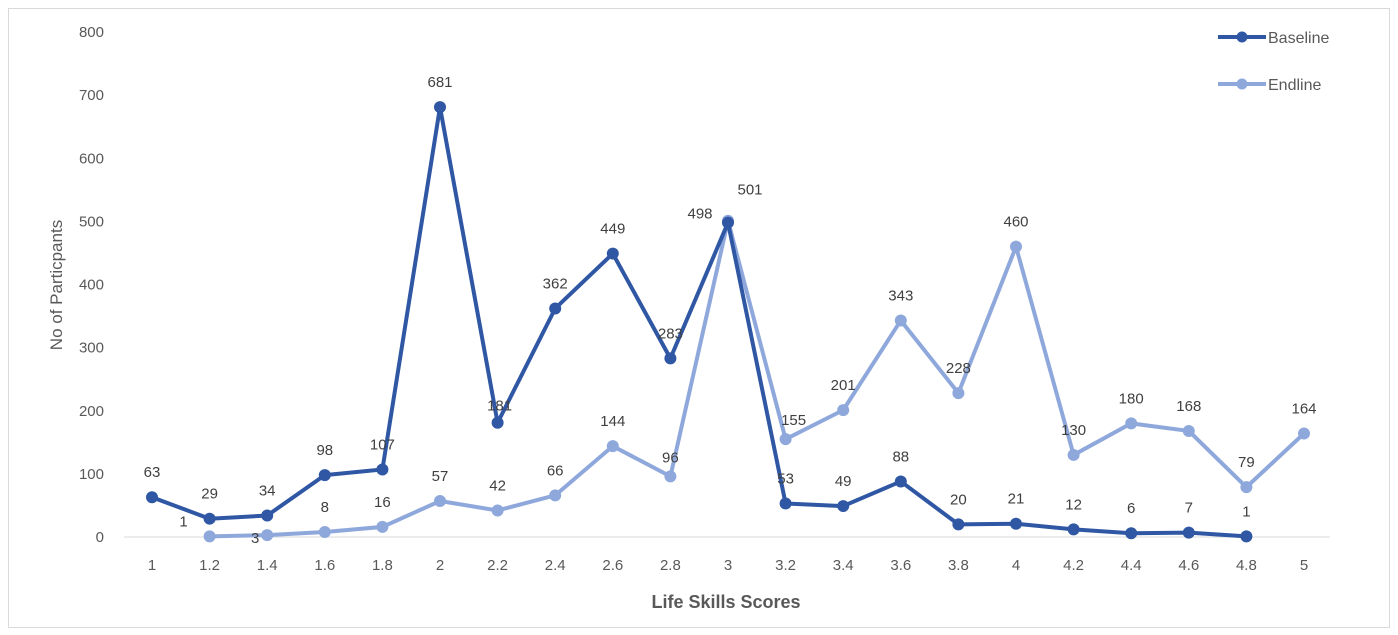  Describe the element at coordinates (1273, 62) in the screenshot. I see `legend: Baseline Endline` at that location.